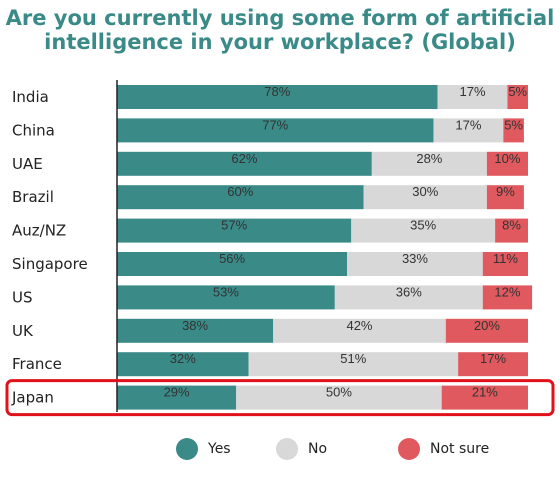 The height and width of the screenshot is (487, 560). I want to click on bar-brazil-not-sure, so click(505, 197).